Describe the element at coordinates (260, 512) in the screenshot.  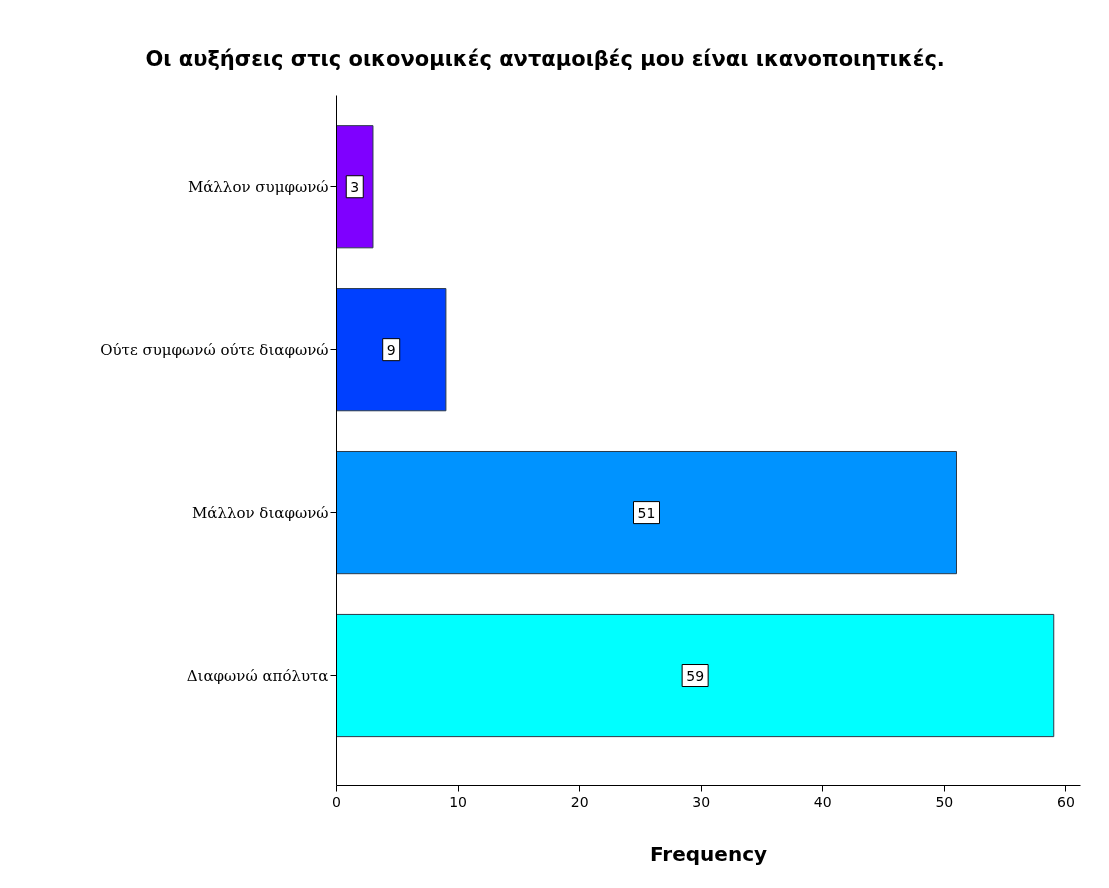
I see `y-tick-label: Μάλλον διαφωνώ` at that location.